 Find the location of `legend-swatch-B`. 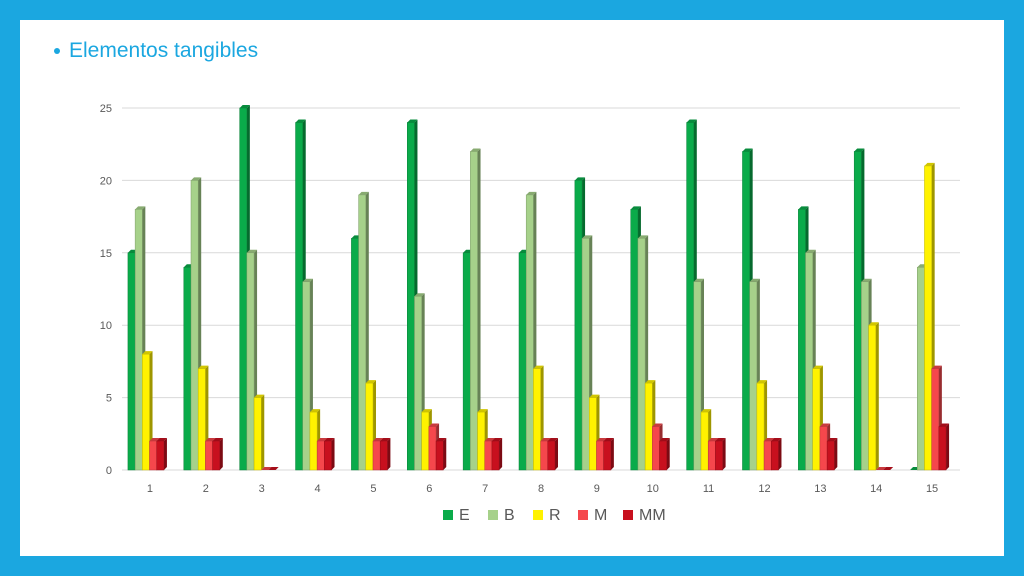

legend-swatch-B is located at coordinates (493, 515).